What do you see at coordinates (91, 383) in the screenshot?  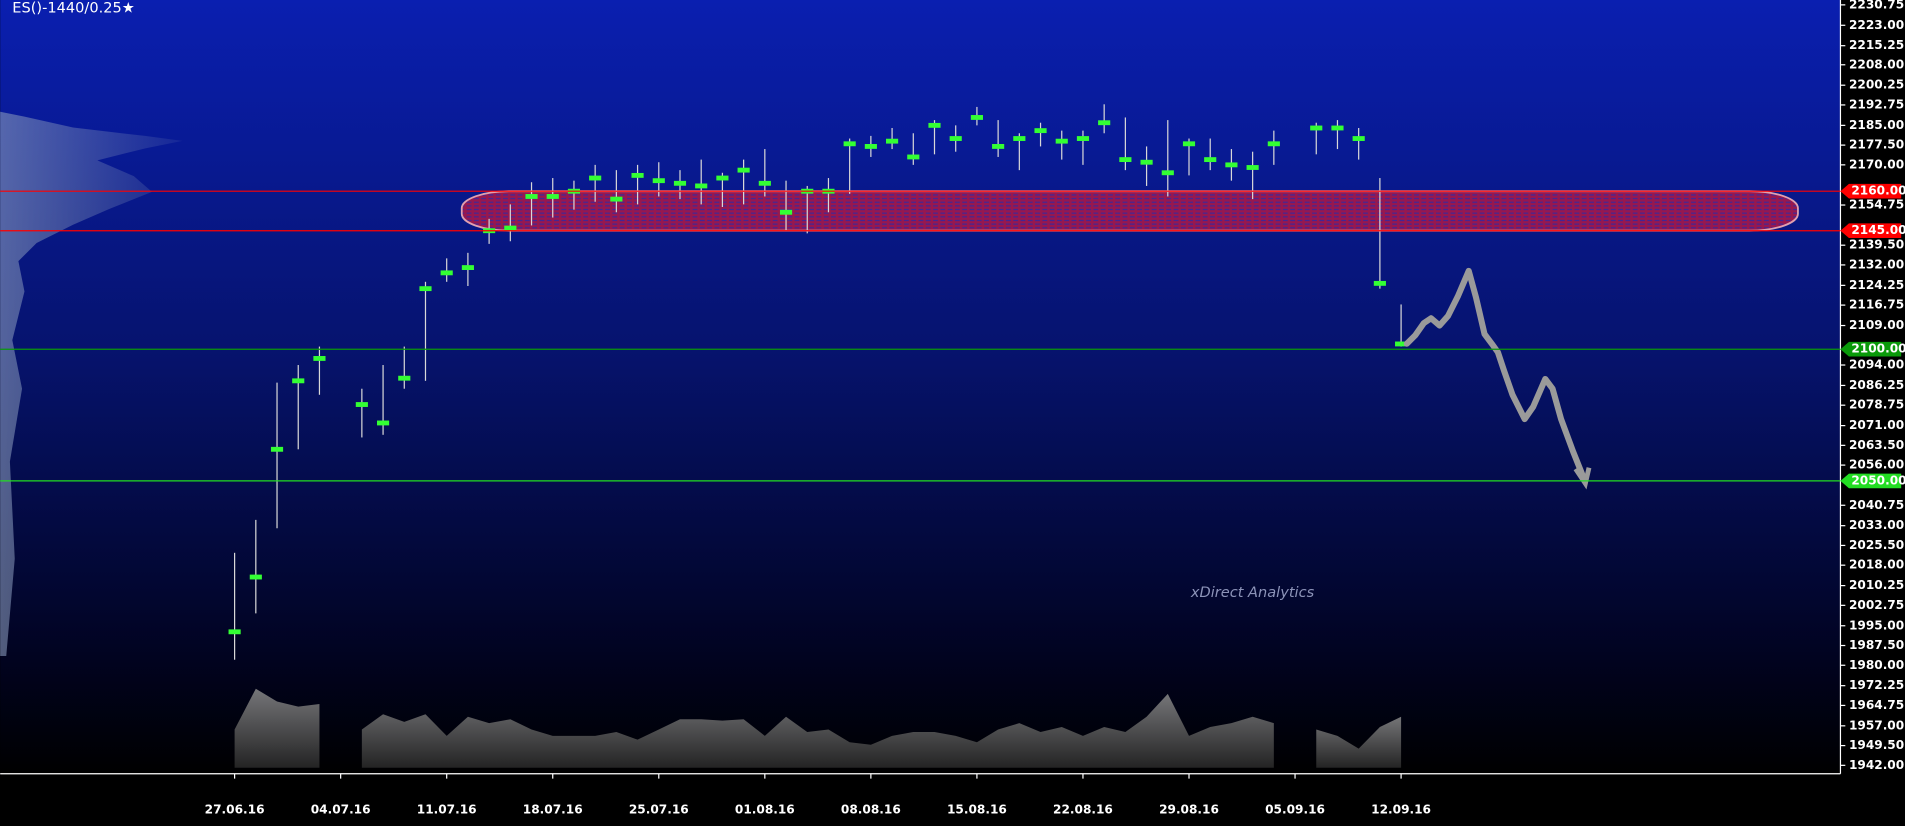 I see `volume-profile` at bounding box center [91, 383].